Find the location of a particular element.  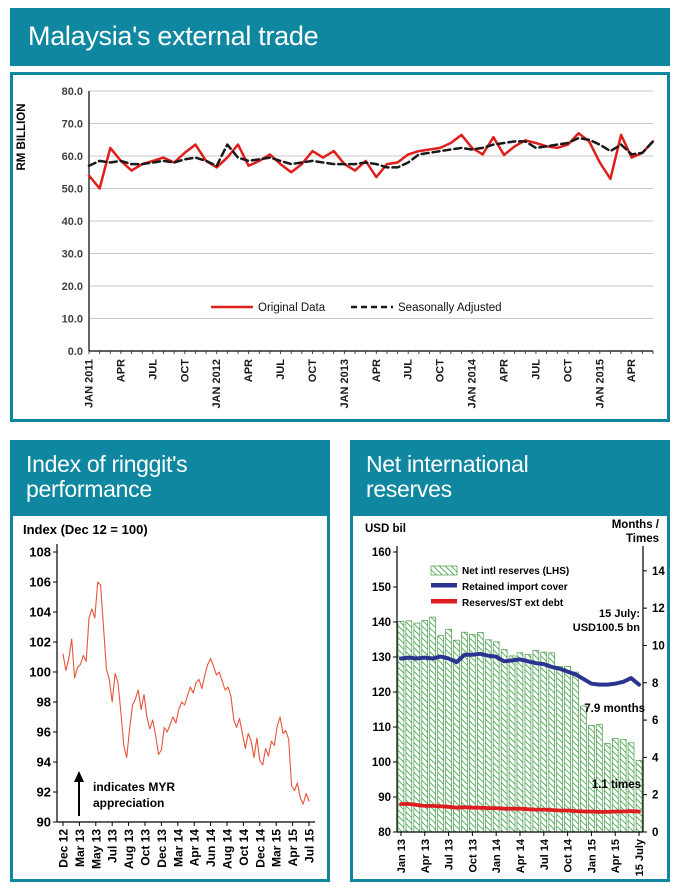

annotation-line1: indicates MYR is located at coordinates (134, 787).